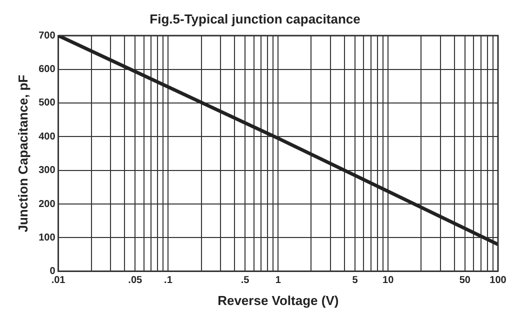 This screenshot has height=321, width=526. Describe the element at coordinates (168, 280) in the screenshot. I see `x-tick-label: .1` at that location.